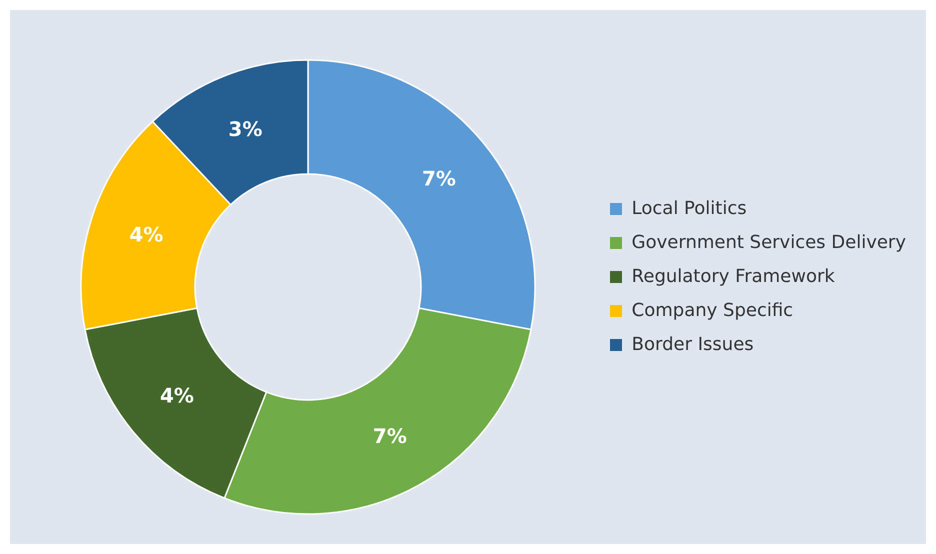 This screenshot has height=554, width=936. What do you see at coordinates (733, 276) in the screenshot?
I see `legend-label: Regulatory Framework` at bounding box center [733, 276].